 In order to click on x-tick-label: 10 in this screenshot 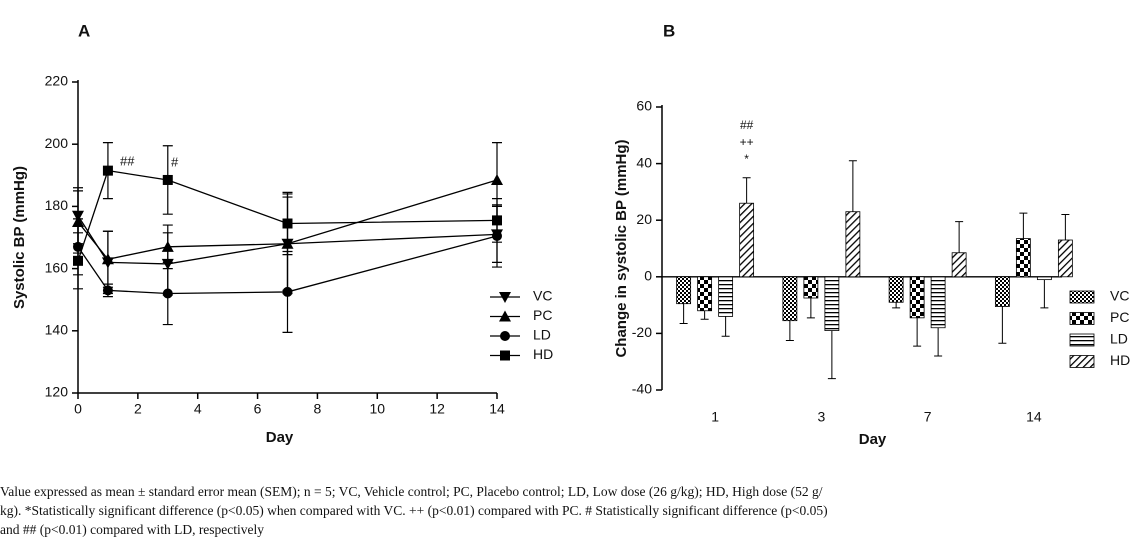, I will do `click(377, 409)`.